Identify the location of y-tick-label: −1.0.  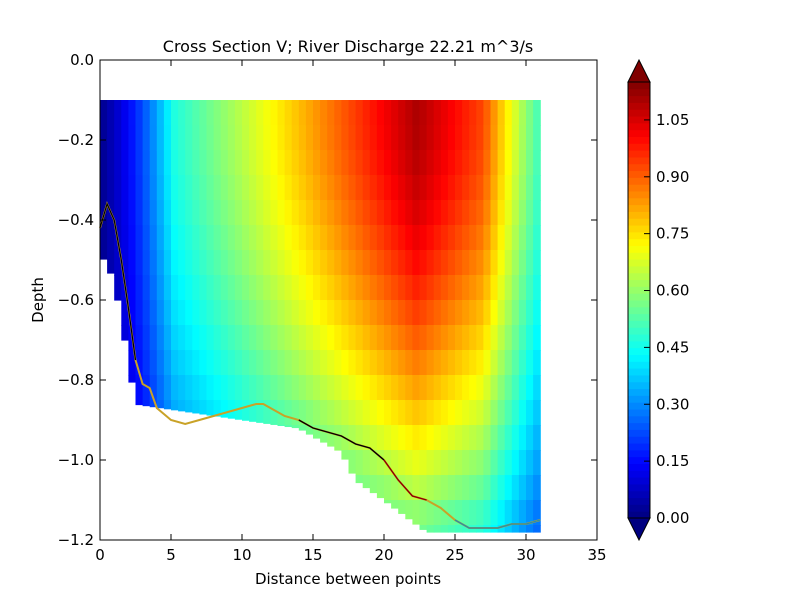
(76, 460).